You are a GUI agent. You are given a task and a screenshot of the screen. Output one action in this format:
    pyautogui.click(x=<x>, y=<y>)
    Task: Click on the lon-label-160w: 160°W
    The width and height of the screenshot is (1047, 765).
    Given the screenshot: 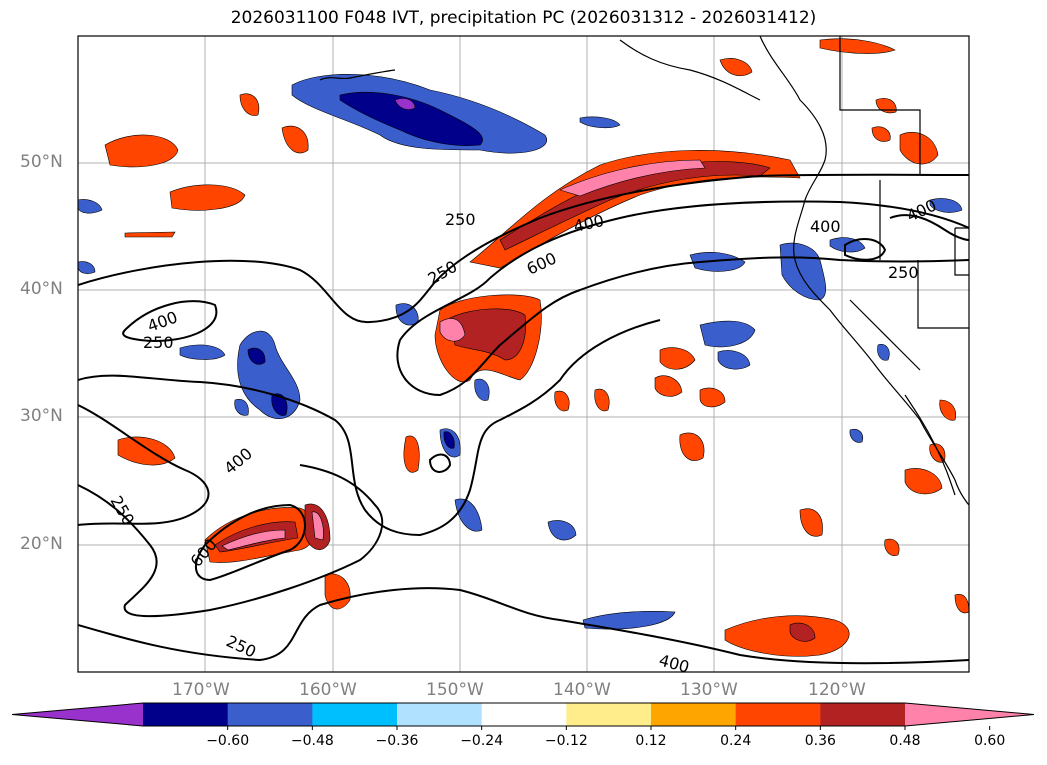 What is the action you would take?
    pyautogui.click(x=328, y=690)
    